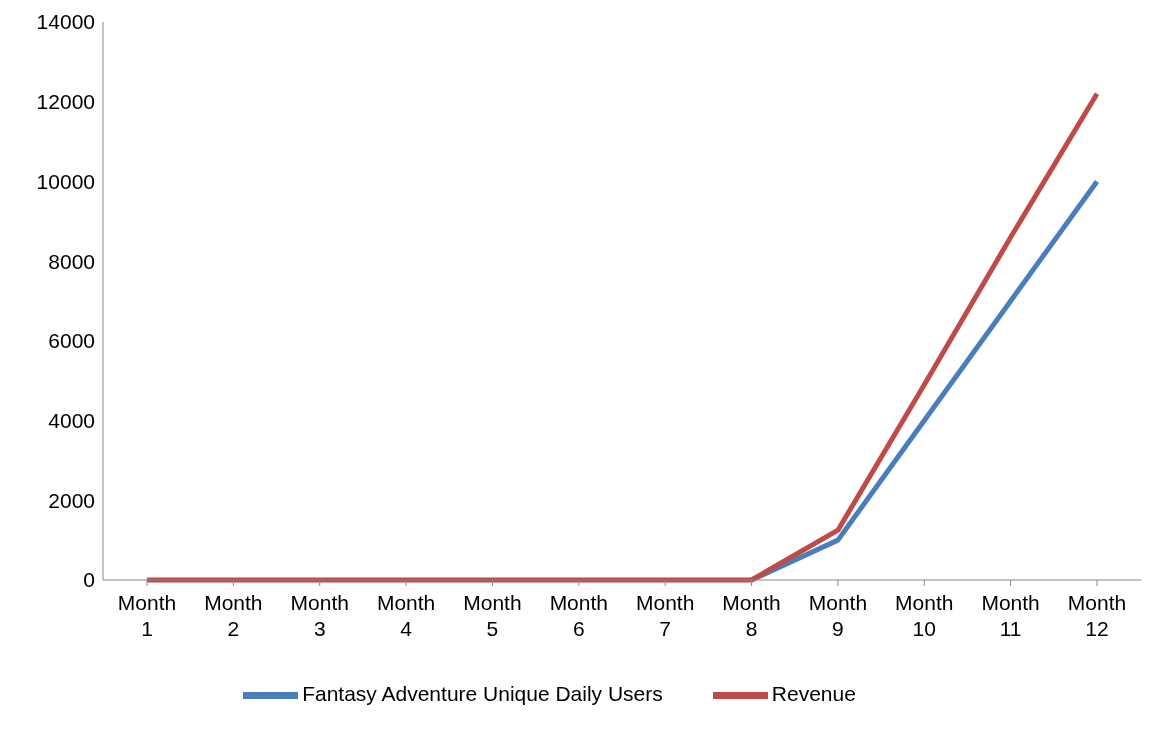 This screenshot has width=1153, height=731. I want to click on x-tick-label: Month 9, so click(838, 615).